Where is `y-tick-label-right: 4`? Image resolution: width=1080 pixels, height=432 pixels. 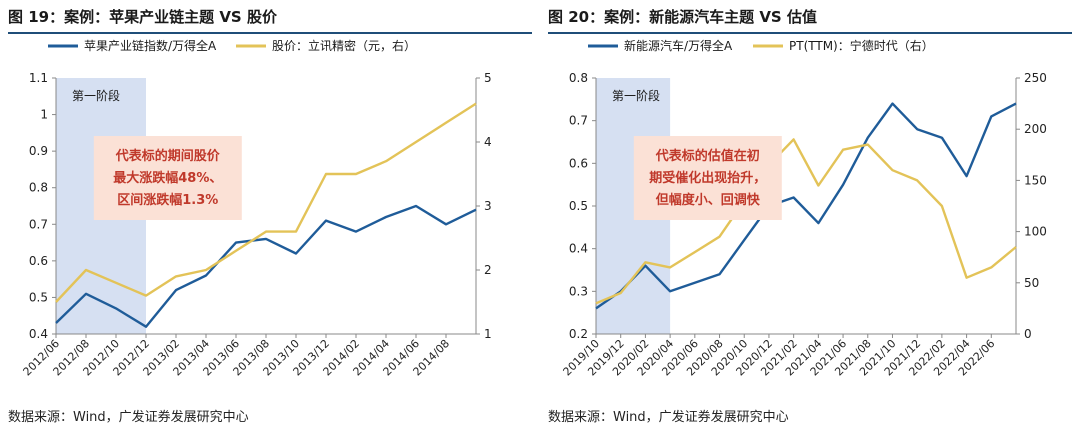
y-tick-label-right: 4 is located at coordinates (488, 142).